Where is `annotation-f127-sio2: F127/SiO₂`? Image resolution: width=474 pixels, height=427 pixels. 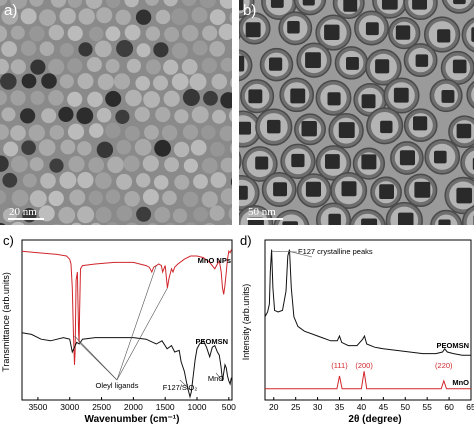 annotation-f127-sio2: F127/SiO₂ is located at coordinates (180, 387).